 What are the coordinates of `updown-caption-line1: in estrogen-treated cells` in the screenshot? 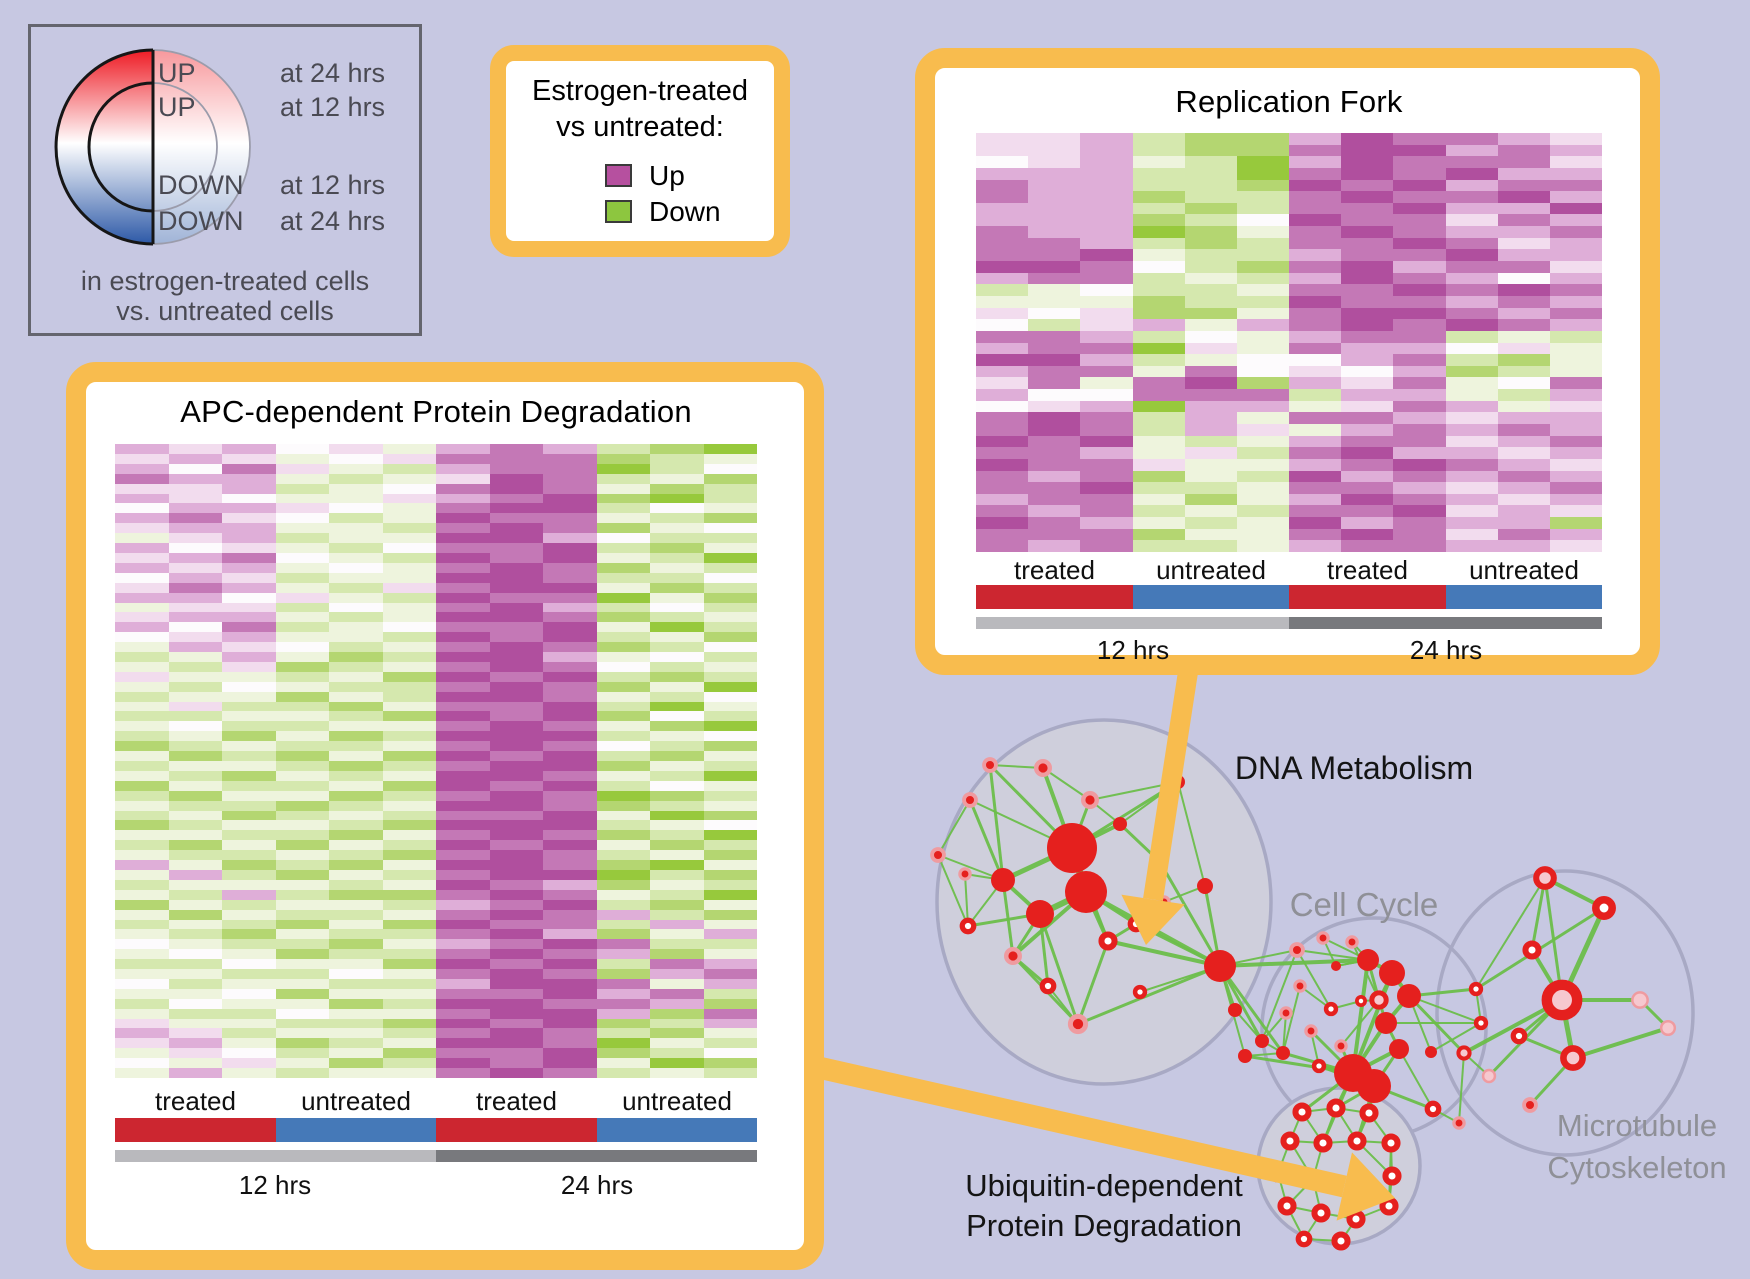 It's located at (225, 281).